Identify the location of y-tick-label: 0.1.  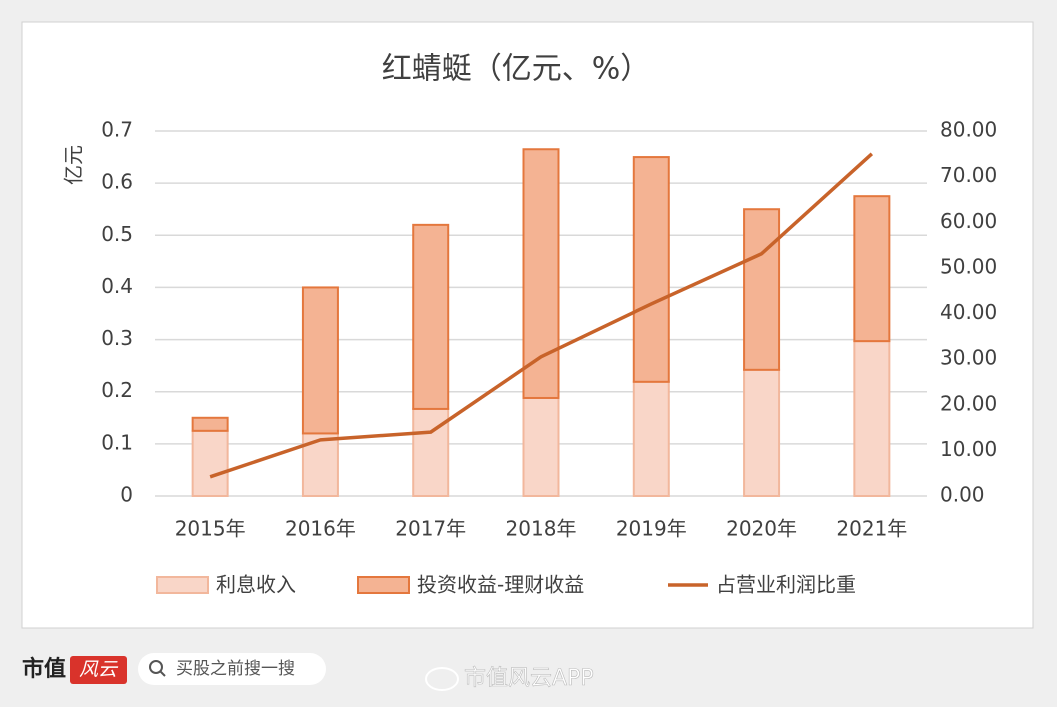
(117, 442).